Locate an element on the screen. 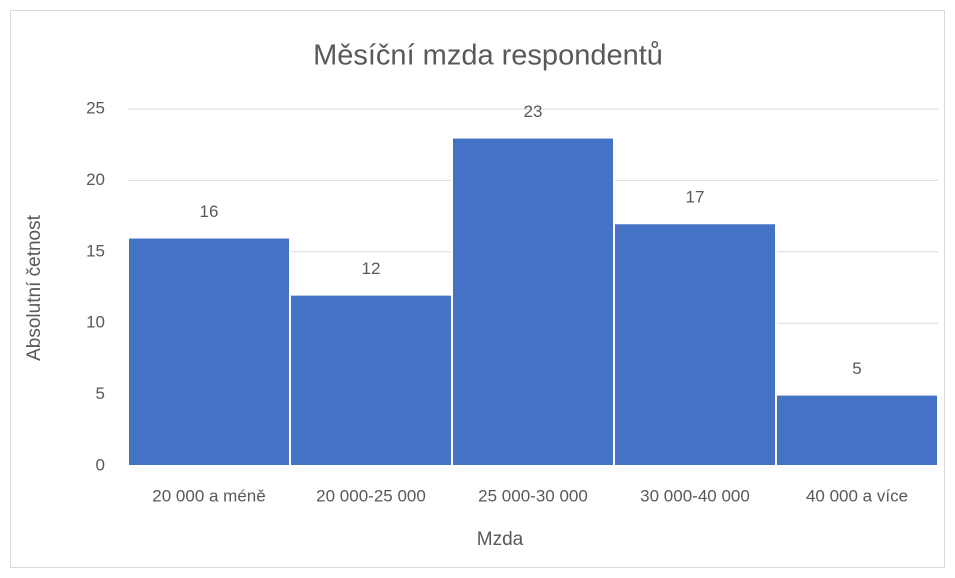  data-label: 12 is located at coordinates (371, 268).